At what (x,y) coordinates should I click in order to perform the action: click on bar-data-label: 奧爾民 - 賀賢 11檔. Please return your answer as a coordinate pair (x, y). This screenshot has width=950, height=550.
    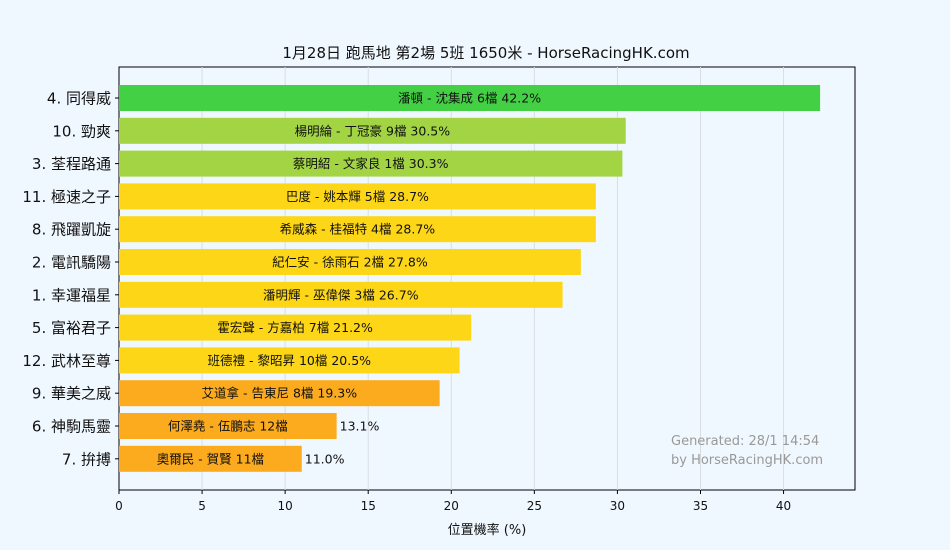
    Looking at the image, I should click on (210, 458).